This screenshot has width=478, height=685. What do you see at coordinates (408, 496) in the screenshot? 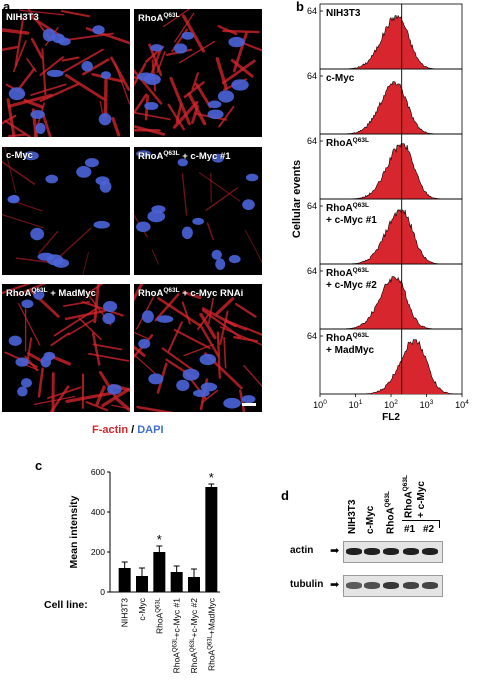
I see `group-label: RhoAQ63L` at bounding box center [408, 496].